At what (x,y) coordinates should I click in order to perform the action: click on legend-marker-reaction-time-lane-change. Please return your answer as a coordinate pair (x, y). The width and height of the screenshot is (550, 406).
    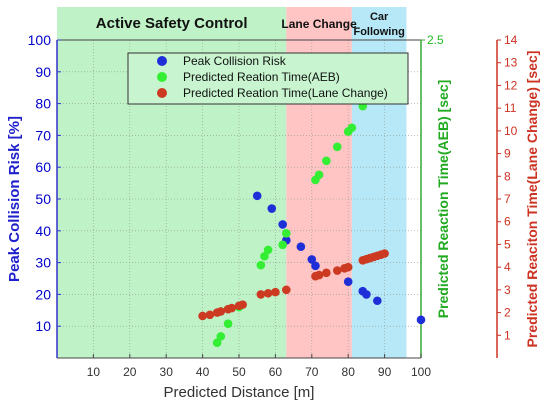
    Looking at the image, I should click on (162, 93).